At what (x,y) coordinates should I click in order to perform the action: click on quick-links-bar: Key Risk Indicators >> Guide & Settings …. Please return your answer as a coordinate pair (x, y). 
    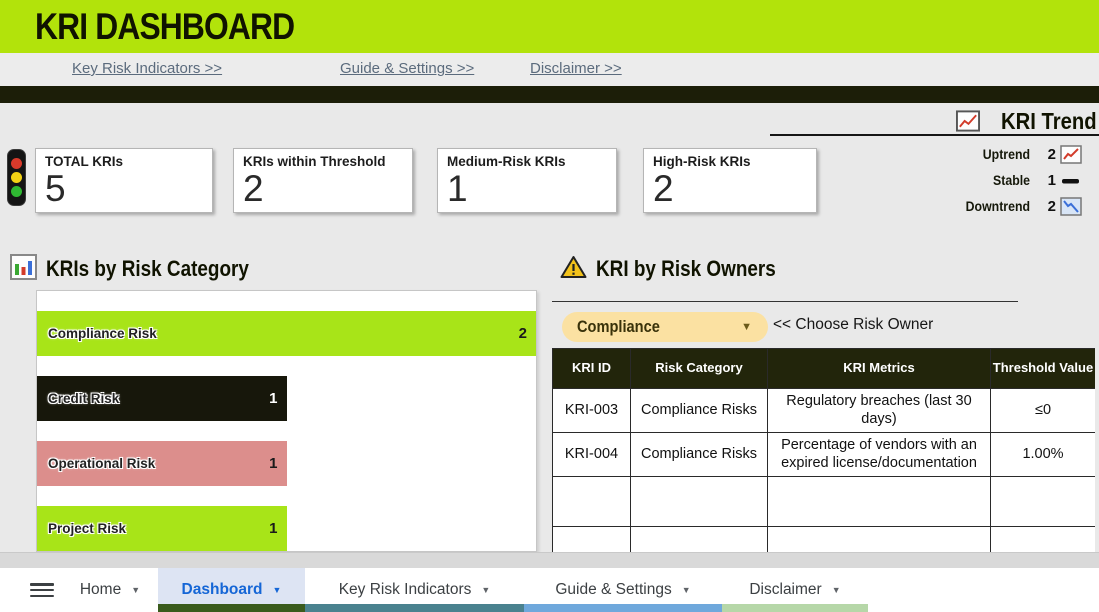
    Looking at the image, I should click on (549, 69).